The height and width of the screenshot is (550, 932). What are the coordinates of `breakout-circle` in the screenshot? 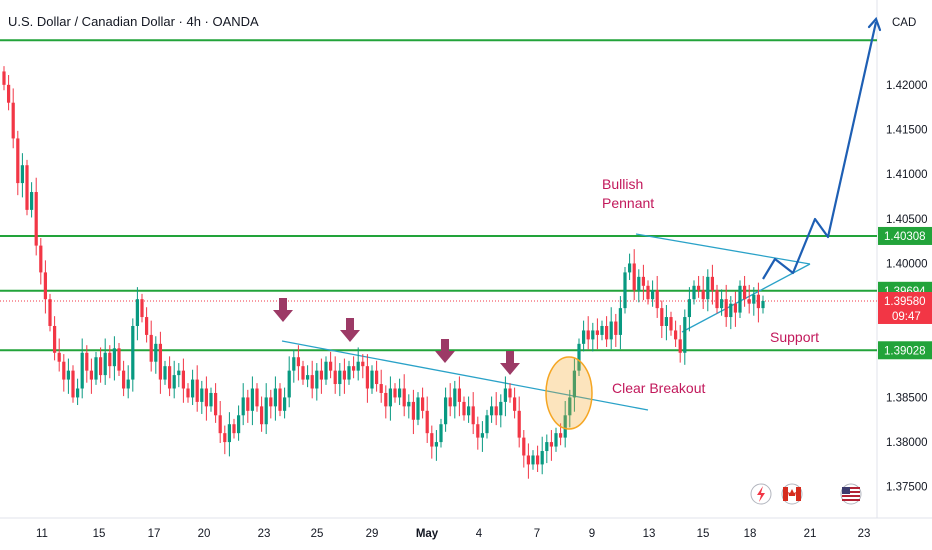 It's located at (569, 393).